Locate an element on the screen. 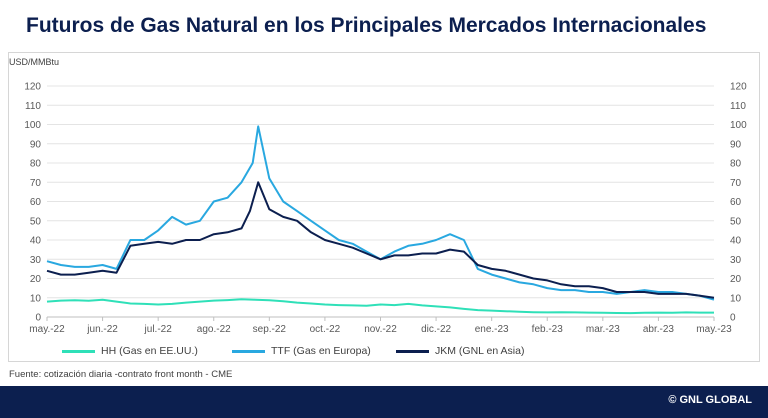  legend-label-ttf: TTF (Gas en Europa) is located at coordinates (321, 351).